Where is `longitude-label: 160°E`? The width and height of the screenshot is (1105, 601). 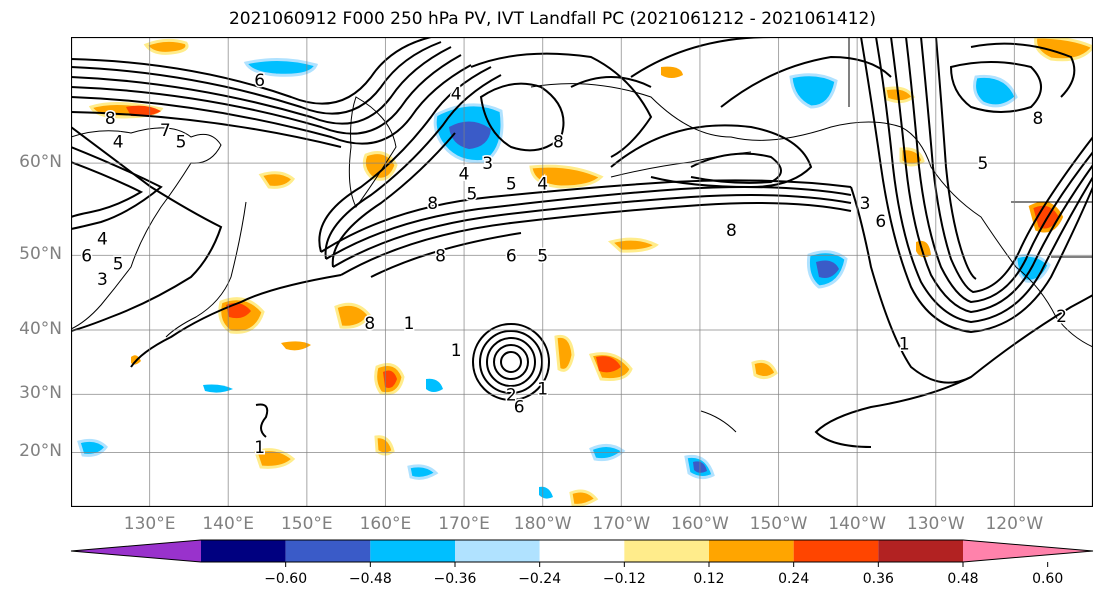
longitude-label: 160°E is located at coordinates (385, 524).